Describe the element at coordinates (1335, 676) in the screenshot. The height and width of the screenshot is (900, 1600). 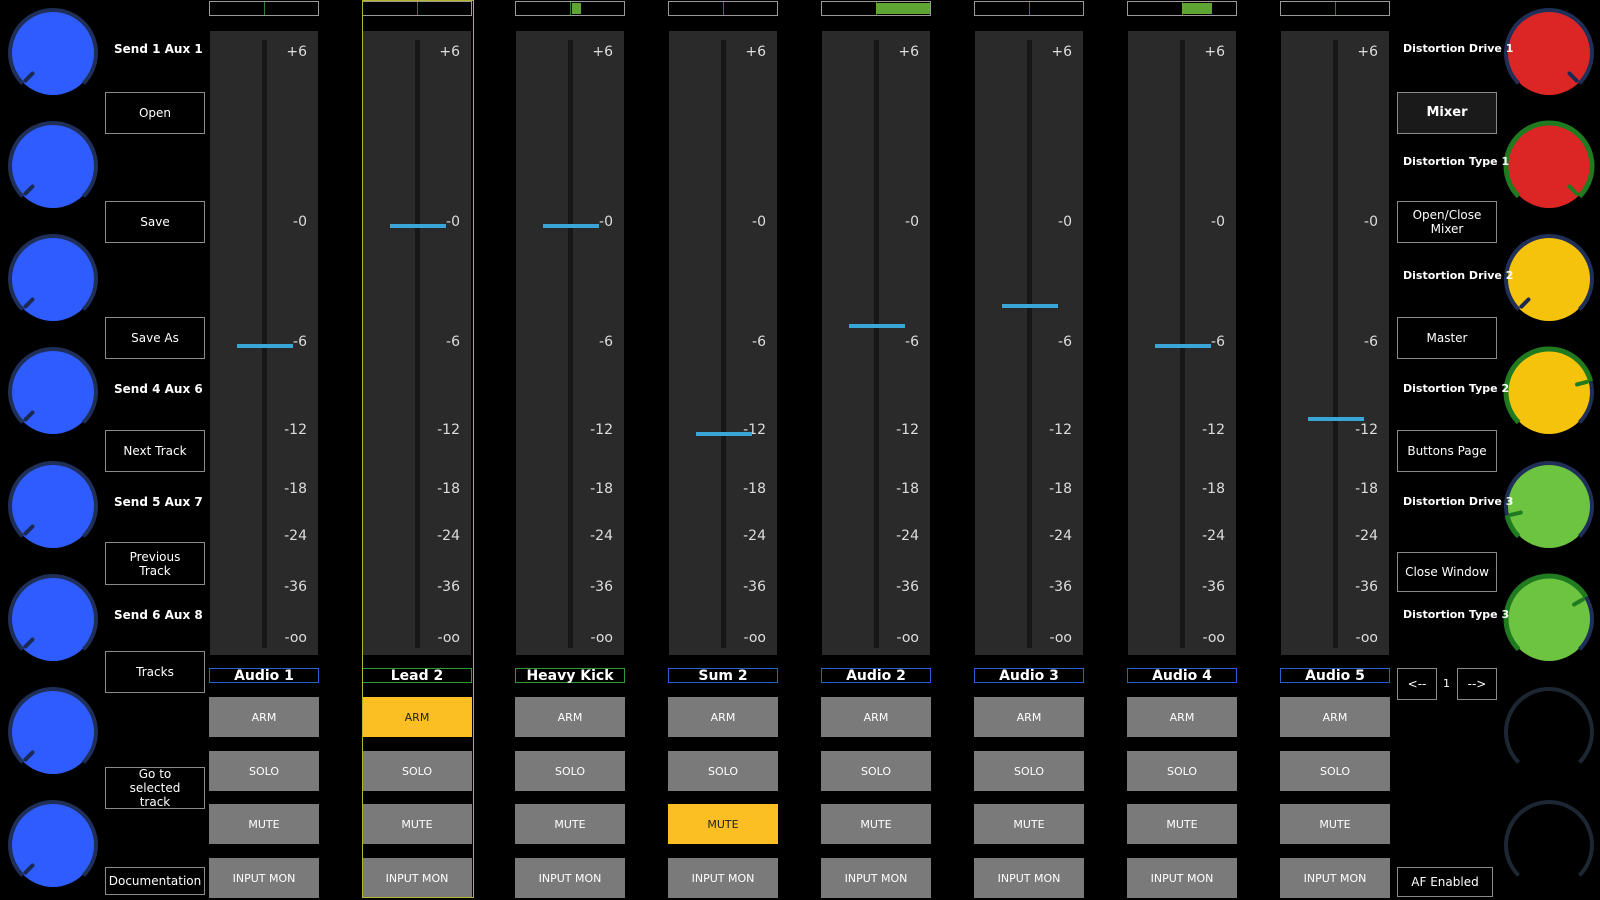
I see `track-name: Audio 5` at that location.